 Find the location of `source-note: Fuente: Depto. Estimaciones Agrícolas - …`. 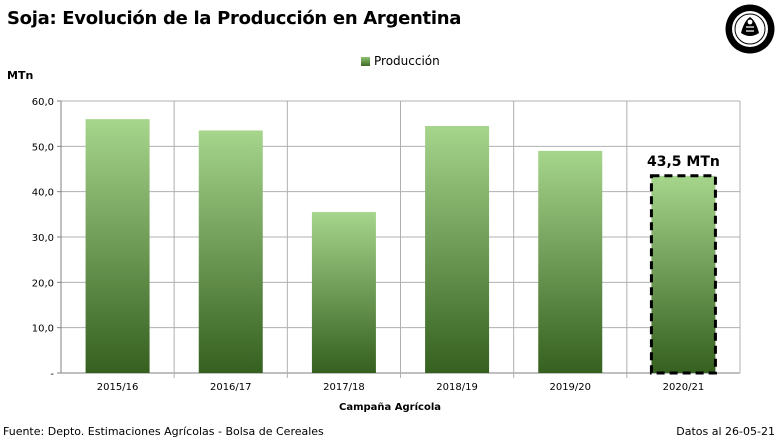

source-note: Fuente: Depto. Estimaciones Agrícolas - … is located at coordinates (163, 431).